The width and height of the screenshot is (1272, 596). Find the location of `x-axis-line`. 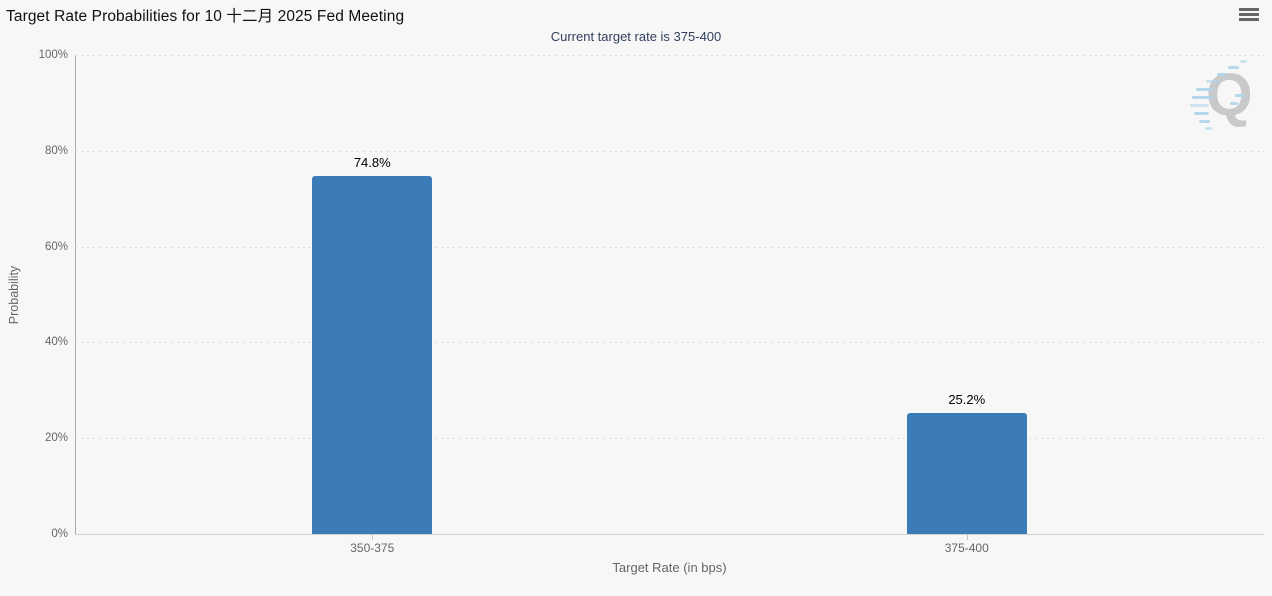

x-axis-line is located at coordinates (669, 534).